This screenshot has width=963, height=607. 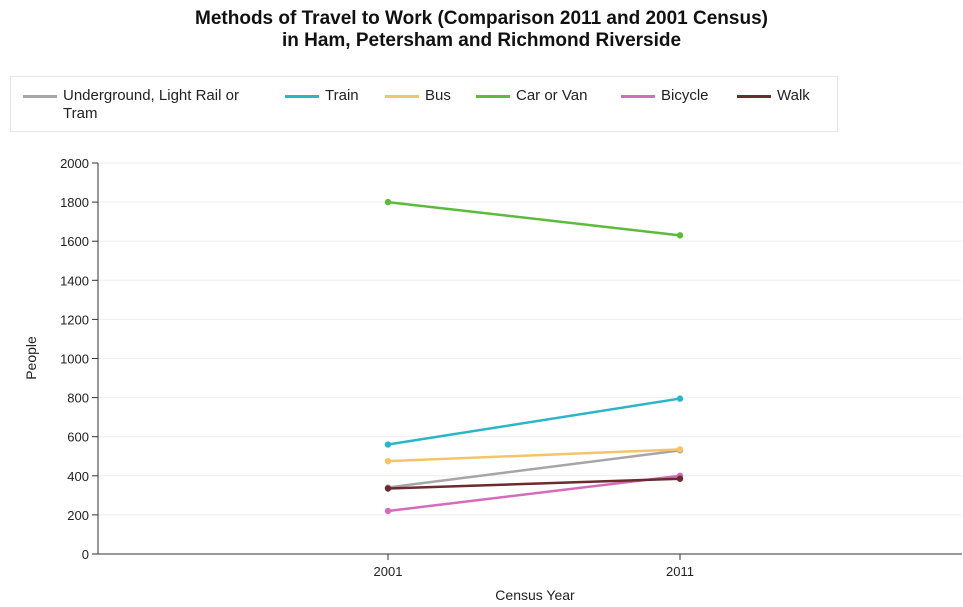 What do you see at coordinates (680, 449) in the screenshot?
I see `data-point-bus-2011` at bounding box center [680, 449].